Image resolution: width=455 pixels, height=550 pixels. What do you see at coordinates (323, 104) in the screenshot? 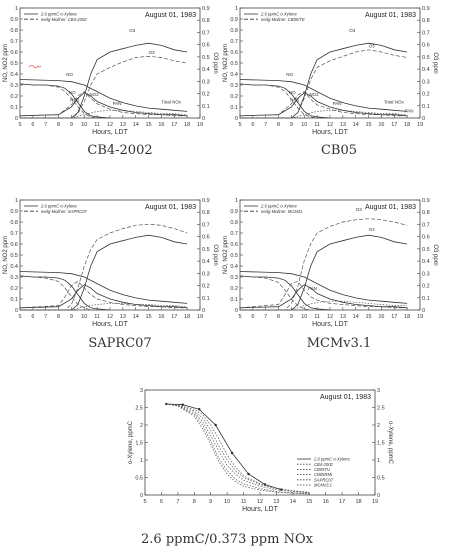
I see `panel-2-series-no2-obs` at bounding box center [323, 104].